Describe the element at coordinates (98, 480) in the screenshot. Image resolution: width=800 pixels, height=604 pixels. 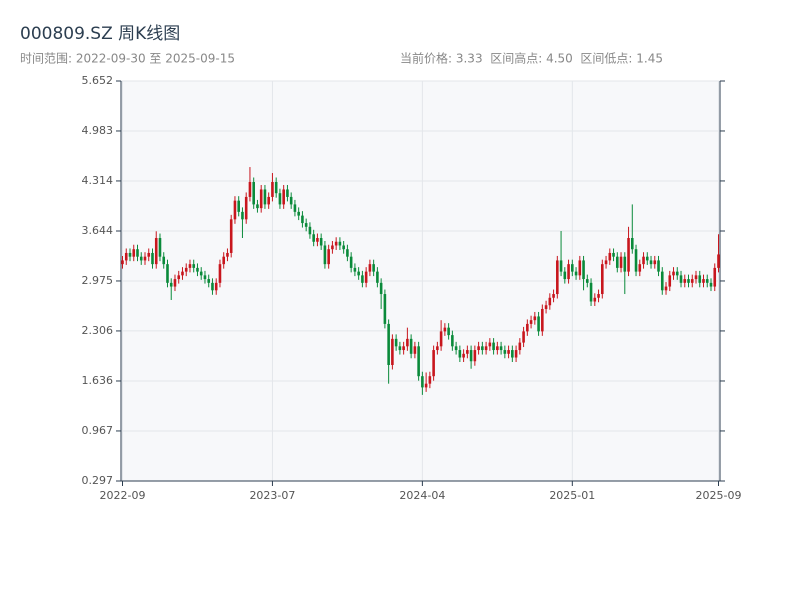
I see `y-tick-label: 0.297` at that location.